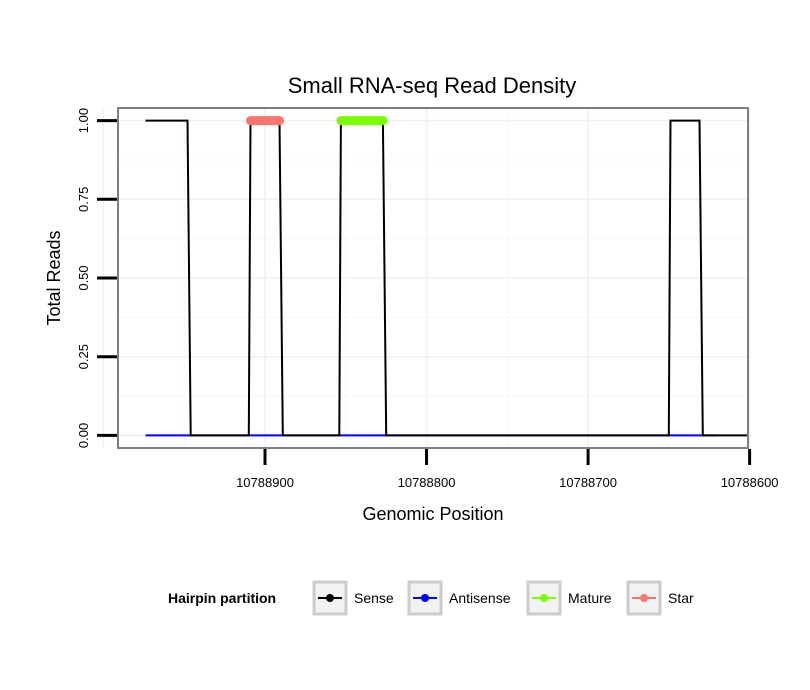 Image resolution: width=810 pixels, height=690 pixels. What do you see at coordinates (432, 514) in the screenshot?
I see `x-axis-title: Genomic Position` at bounding box center [432, 514].